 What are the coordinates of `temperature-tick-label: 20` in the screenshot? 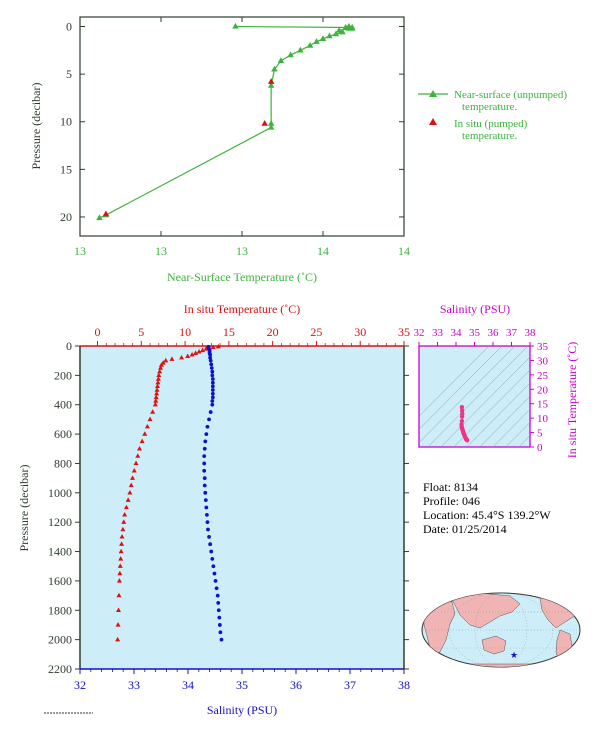 It's located at (273, 332).